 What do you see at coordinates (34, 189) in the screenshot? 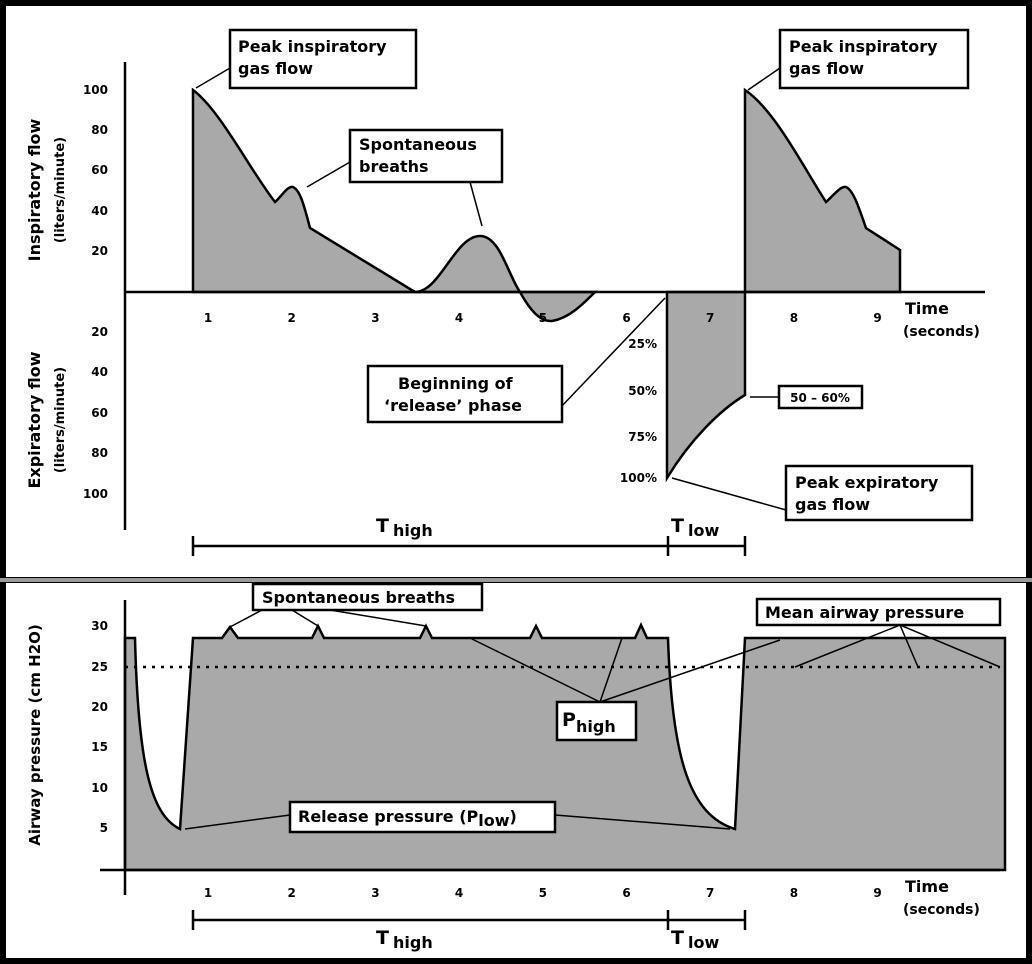
I see `axis-title: Inspiratory flow` at bounding box center [34, 189].